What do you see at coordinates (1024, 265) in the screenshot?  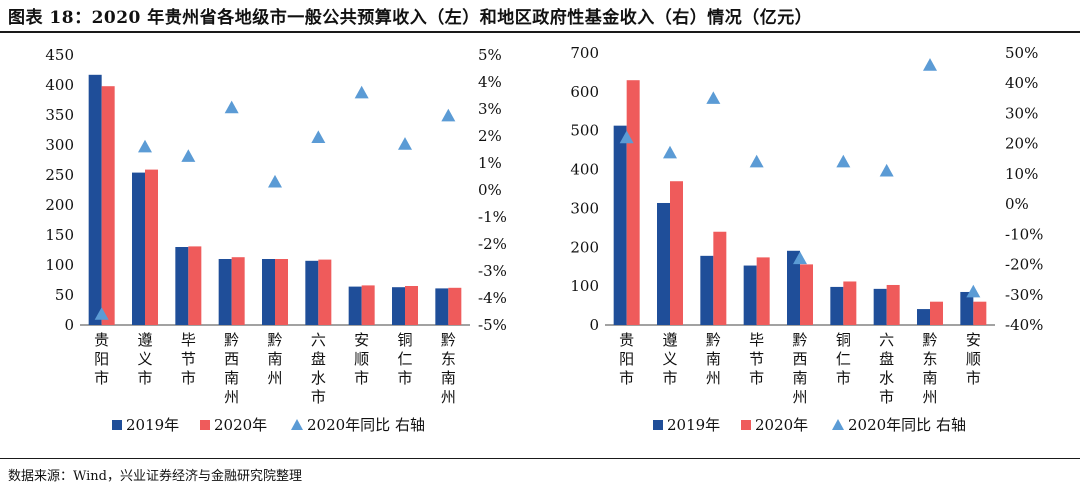 I see `y2-tick-label: -20%` at bounding box center [1024, 265].